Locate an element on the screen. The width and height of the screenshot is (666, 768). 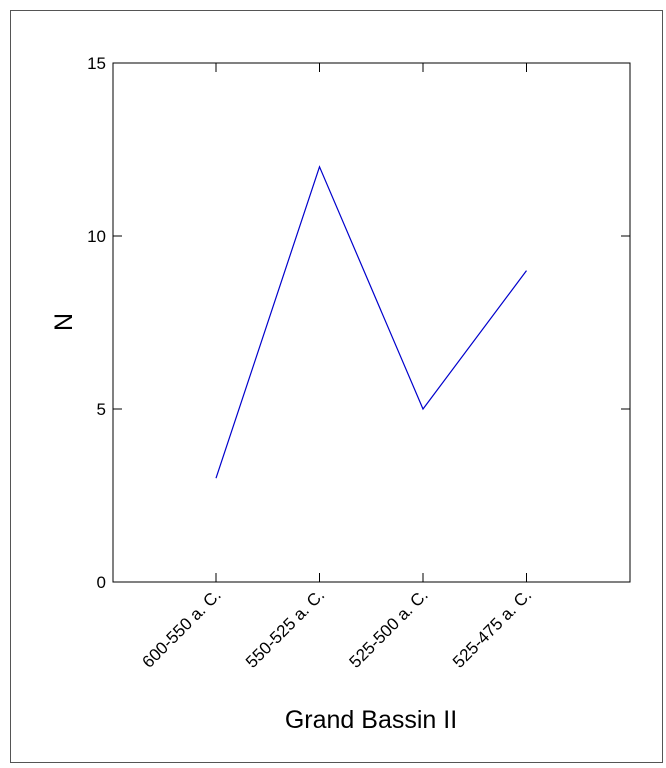
x-tick-label: 525-500 a. C. is located at coordinates (389, 628).